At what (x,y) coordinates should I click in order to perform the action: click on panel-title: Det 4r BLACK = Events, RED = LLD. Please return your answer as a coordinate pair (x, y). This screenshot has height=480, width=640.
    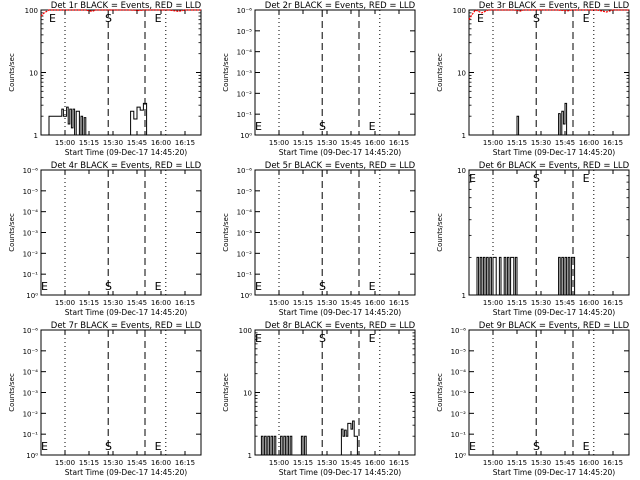
    Looking at the image, I should click on (126, 166).